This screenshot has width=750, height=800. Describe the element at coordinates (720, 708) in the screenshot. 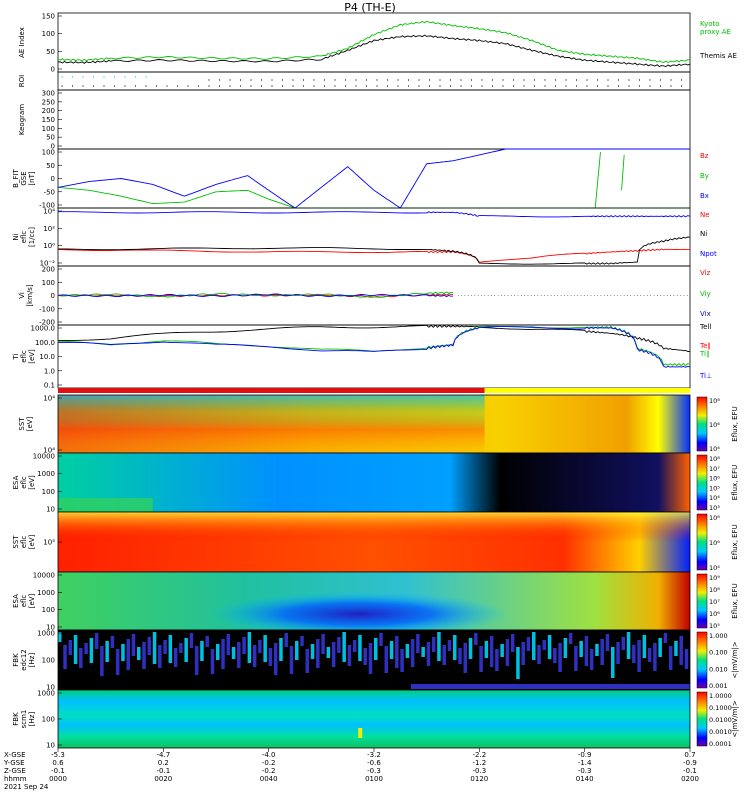

I see `fbk2-colorbar-tick: 0.1000` at that location.